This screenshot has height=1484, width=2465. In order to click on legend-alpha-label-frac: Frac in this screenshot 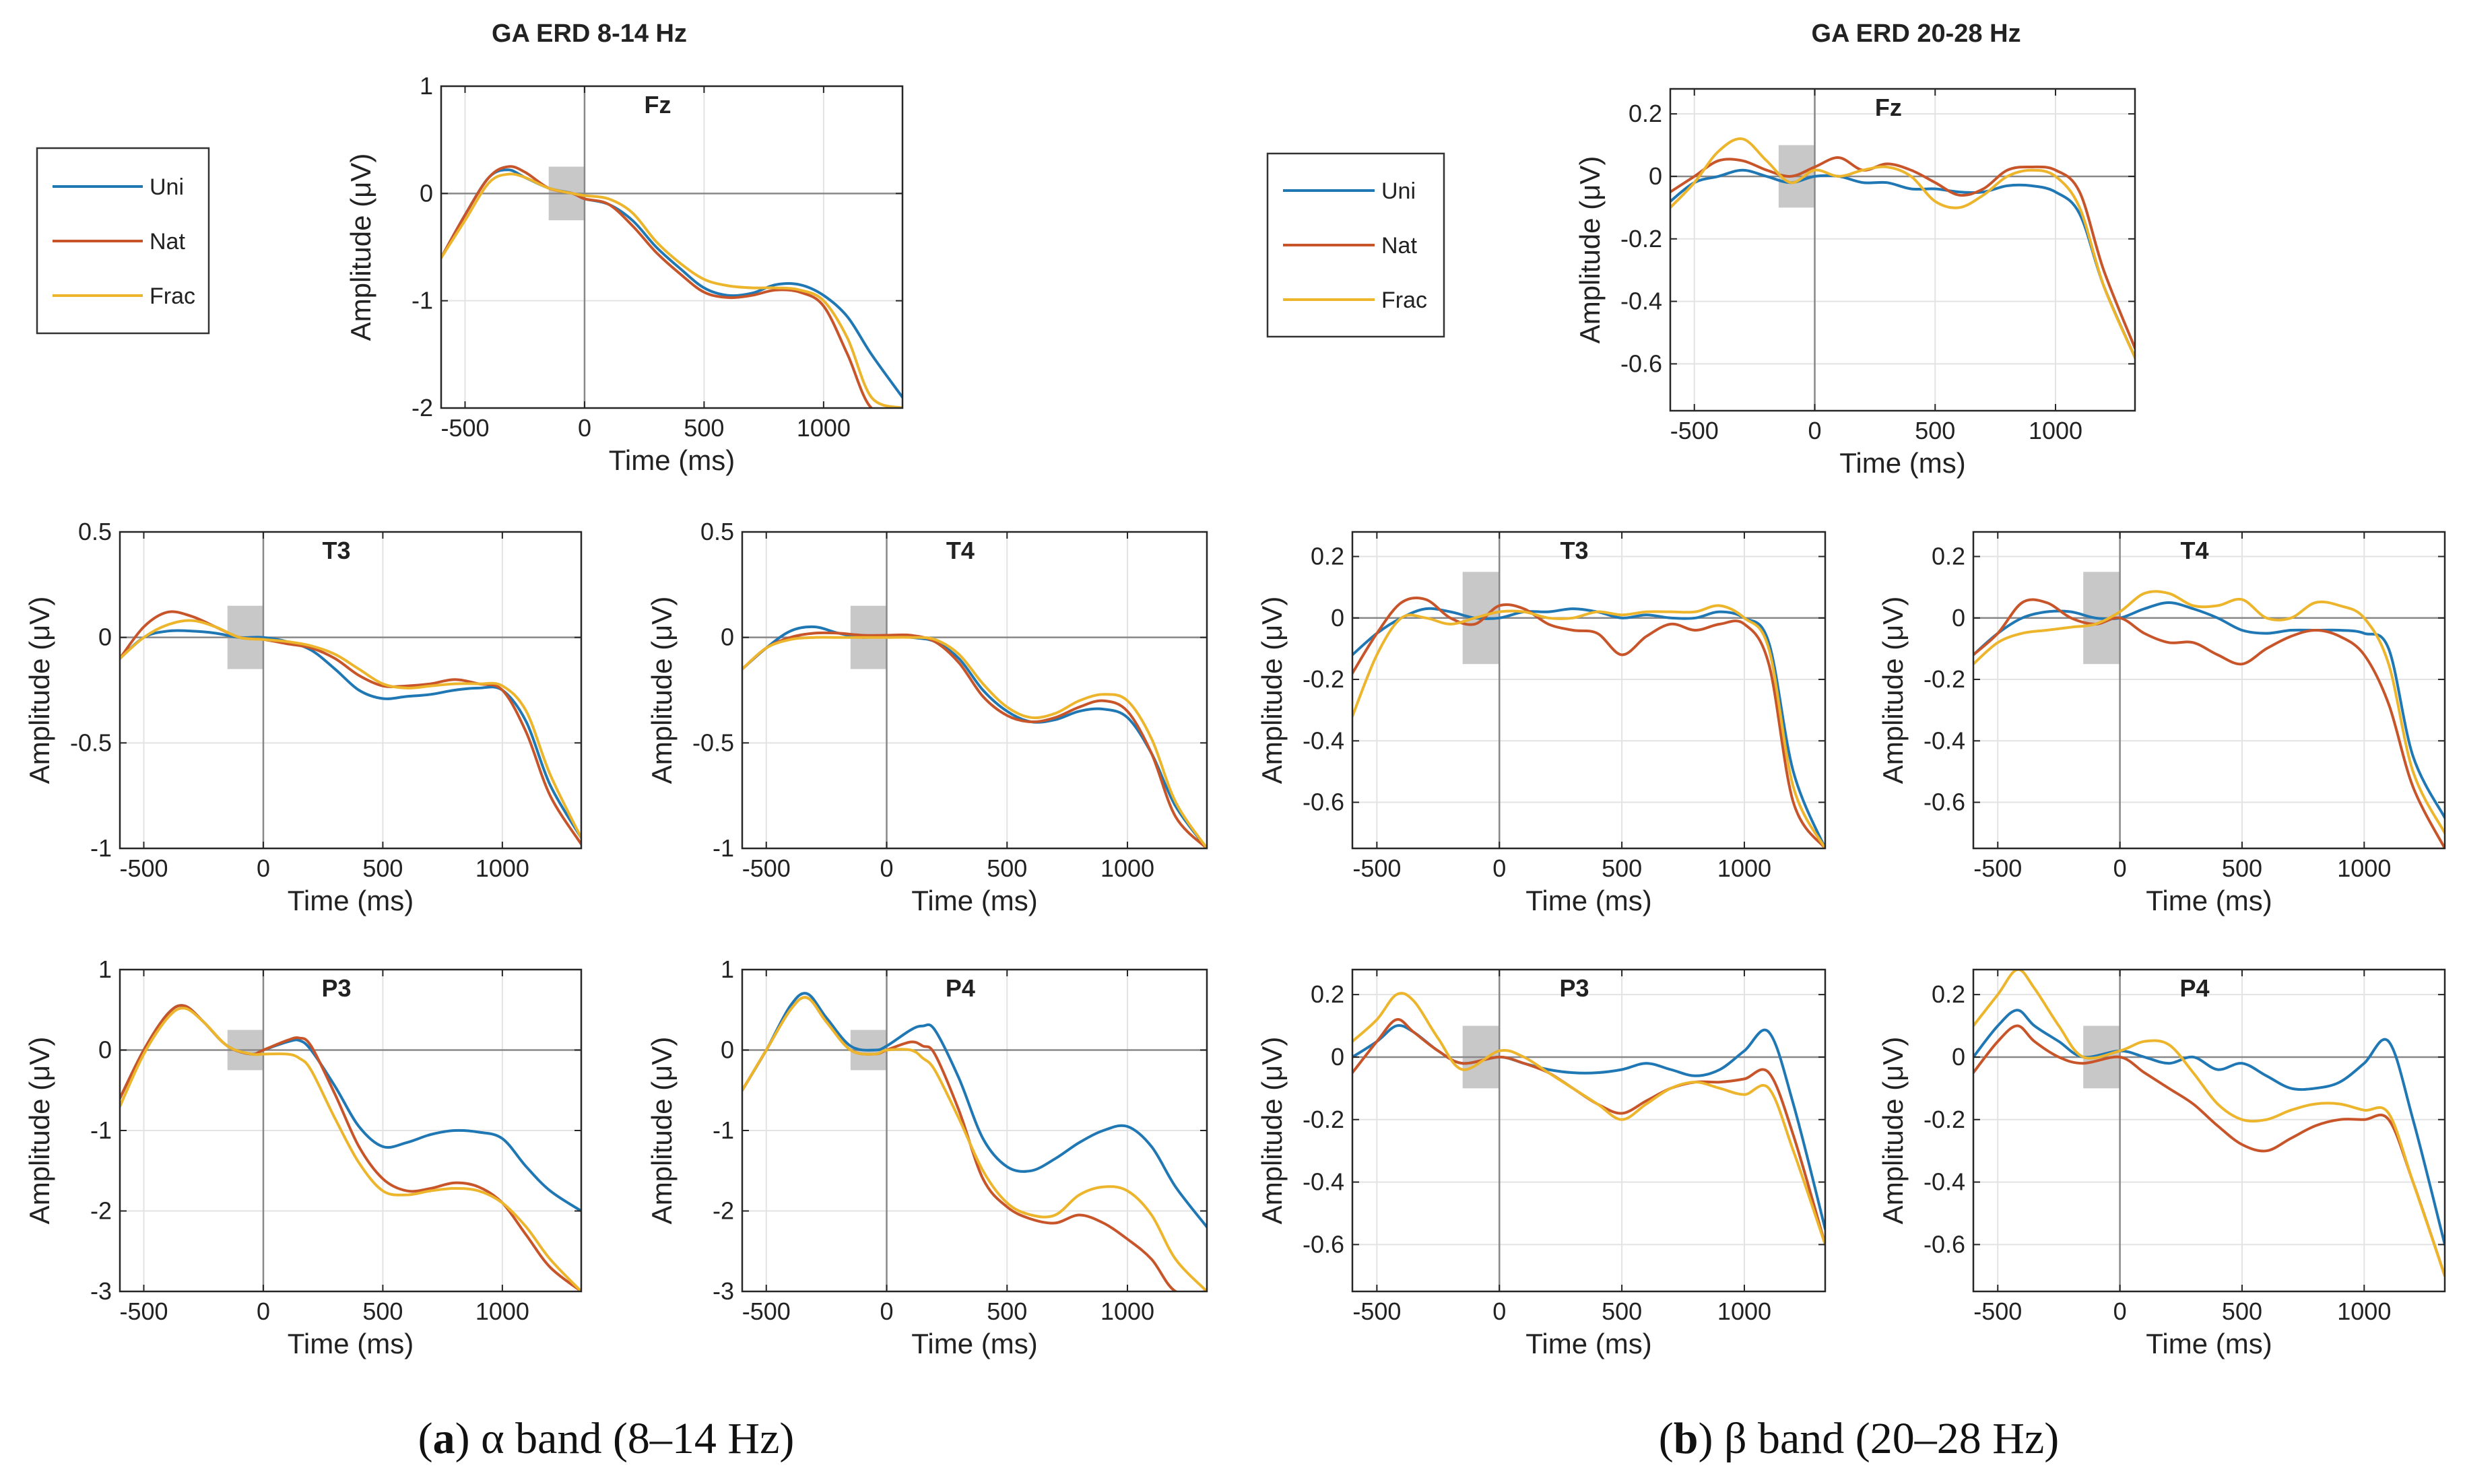, I will do `click(172, 296)`.